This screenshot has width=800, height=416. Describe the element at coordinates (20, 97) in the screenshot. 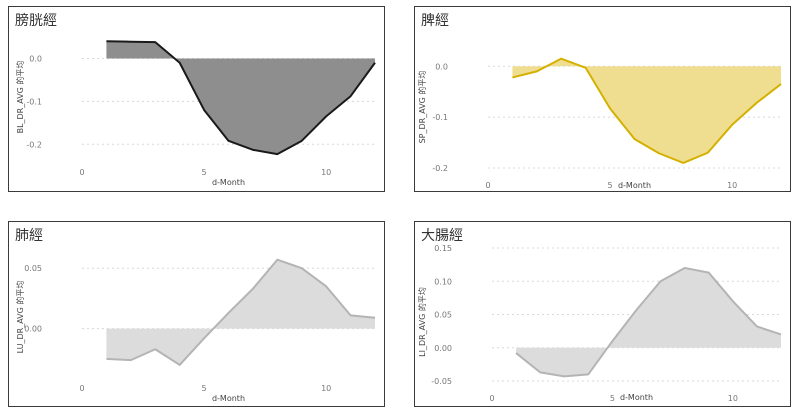

I see `y-axis-label: BL_DR_AVG 的平均` at that location.